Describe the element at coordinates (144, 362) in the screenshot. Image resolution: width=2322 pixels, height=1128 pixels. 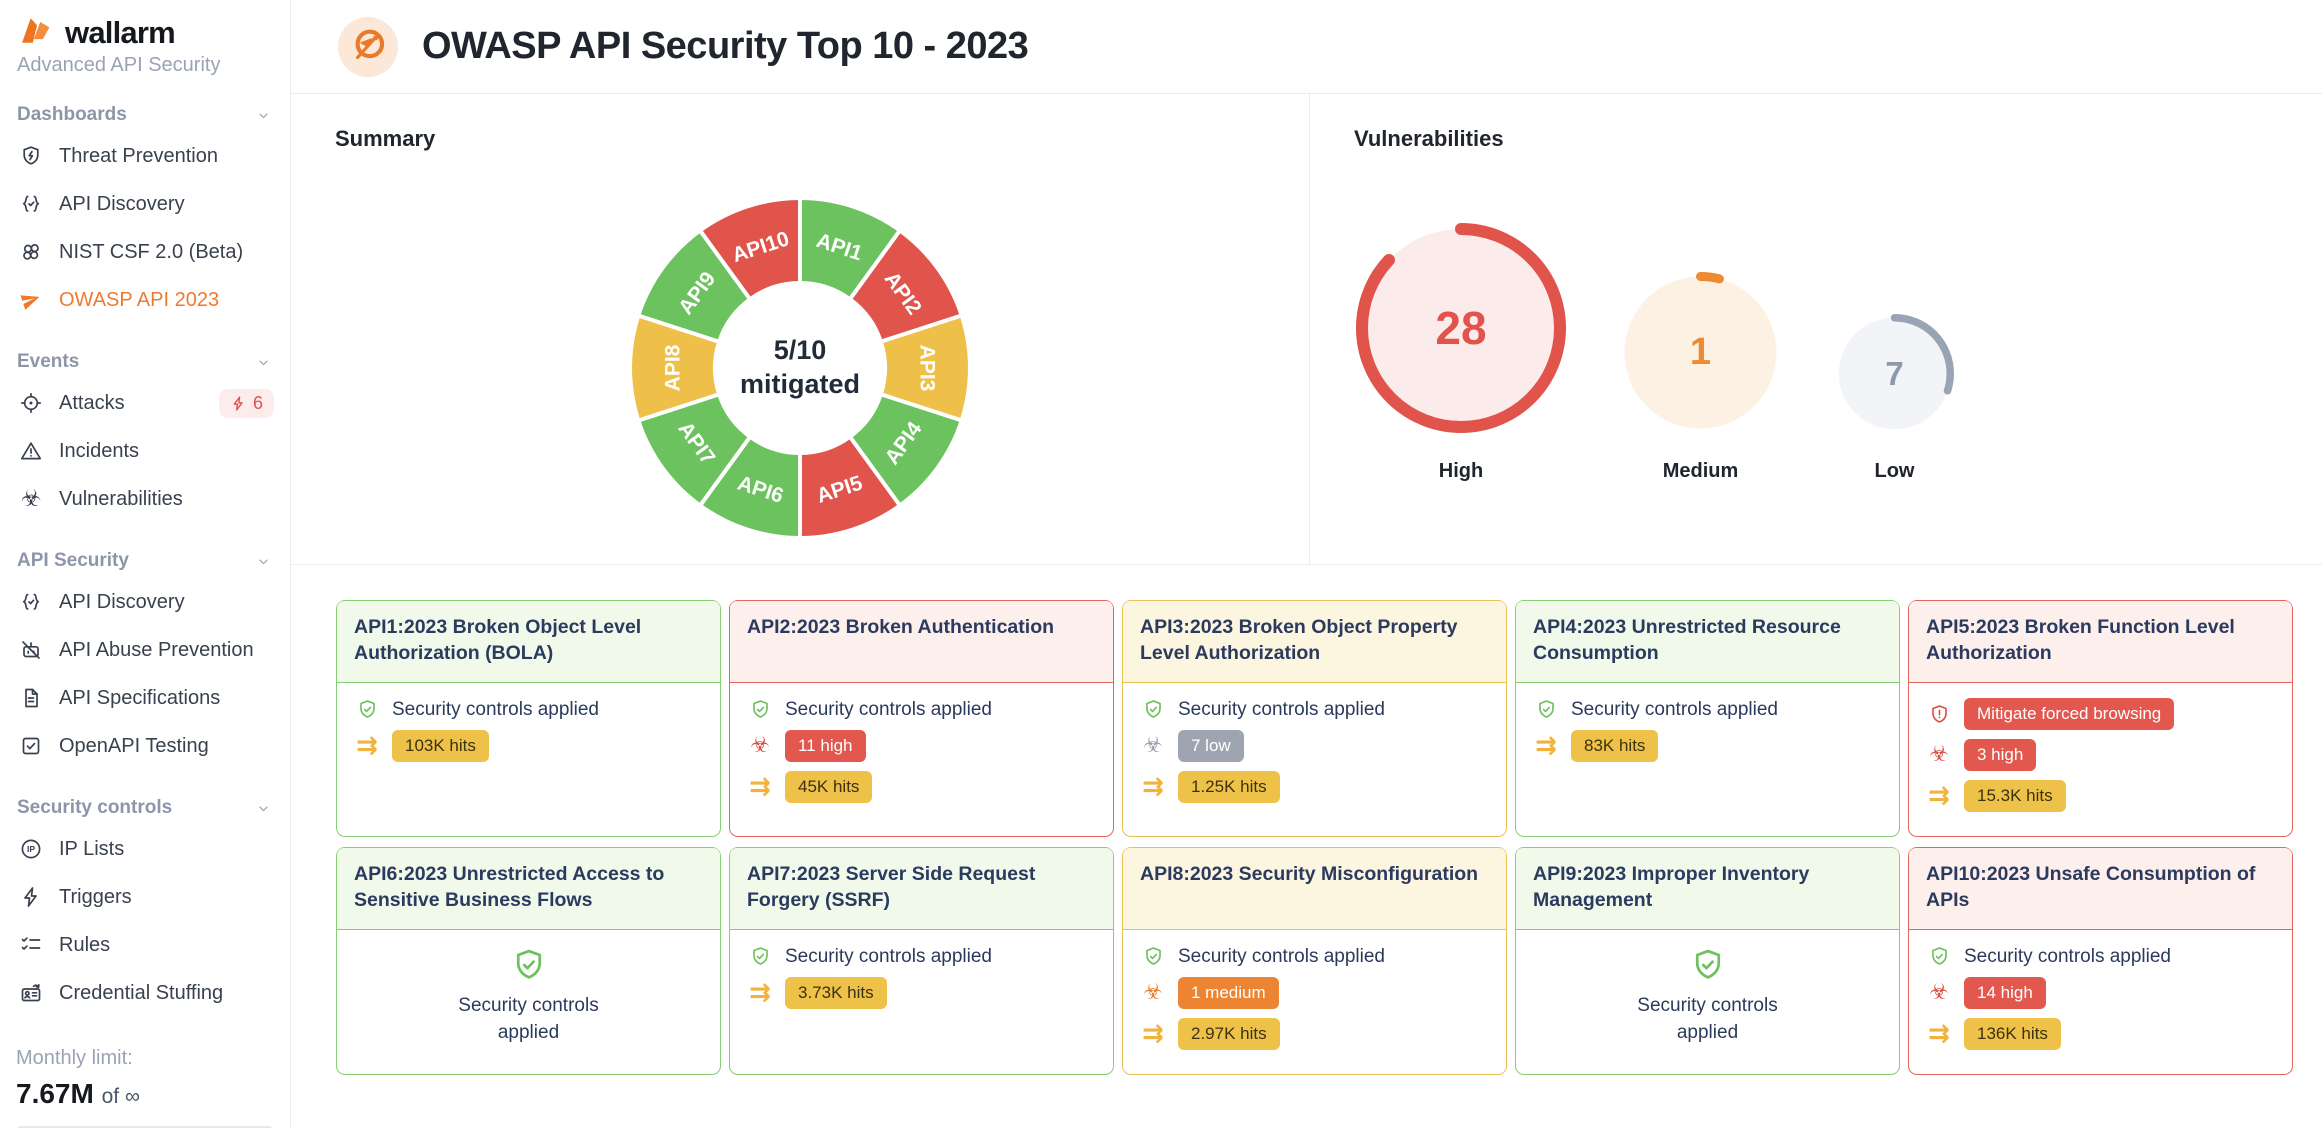
I see `section-header-events: Events` at that location.